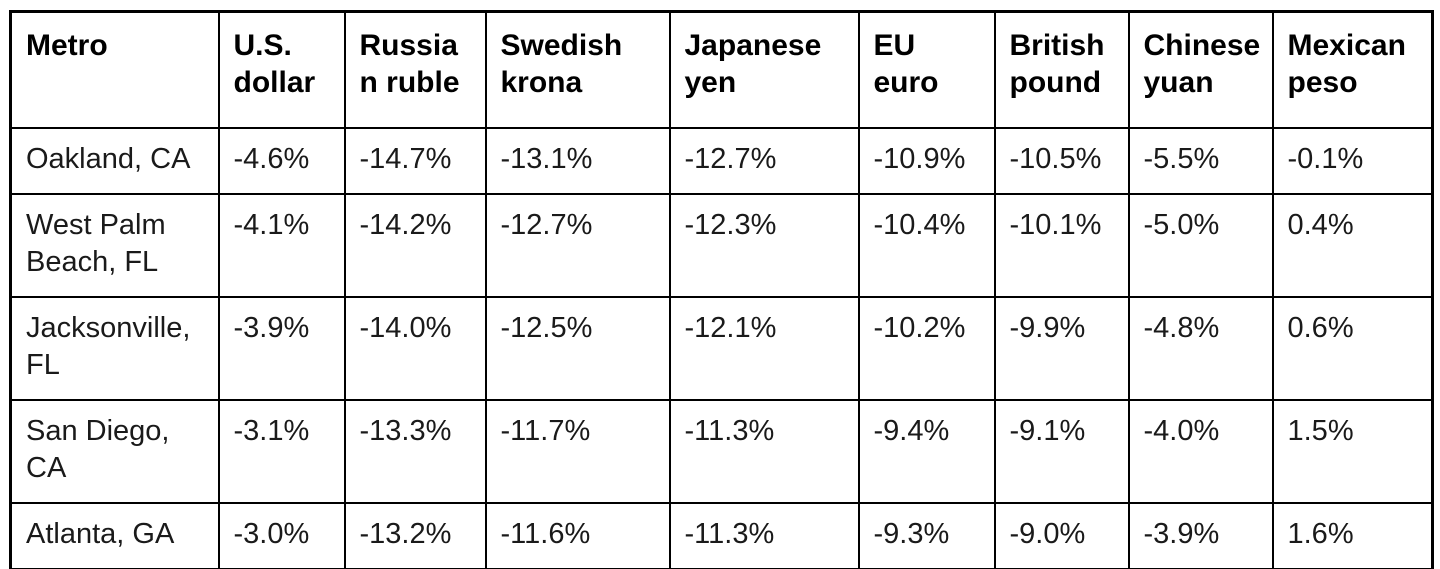 This screenshot has width=1440, height=569. What do you see at coordinates (926, 451) in the screenshot?
I see `value-cell: -9.4%` at bounding box center [926, 451].